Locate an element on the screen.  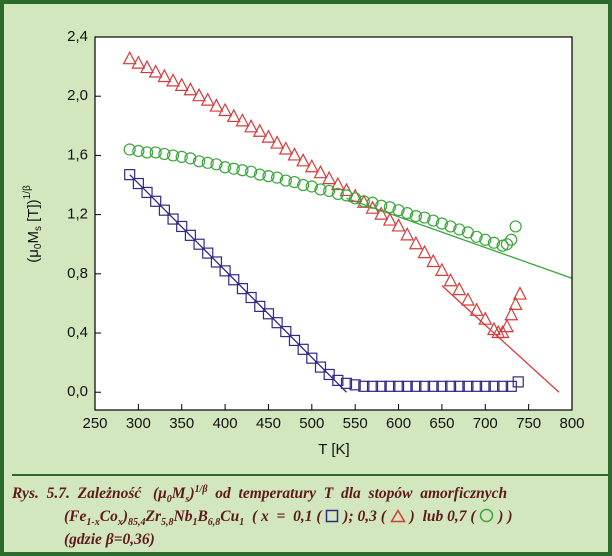
caption-sub: s is located at coordinates (187, 500).